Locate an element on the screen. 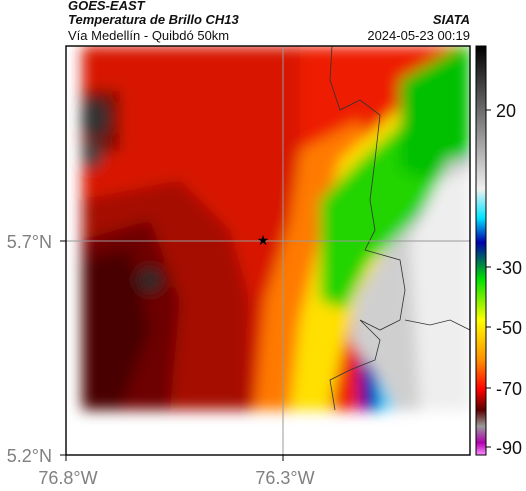 The height and width of the screenshot is (491, 526). colorbar-label-5: -90 is located at coordinates (509, 448).